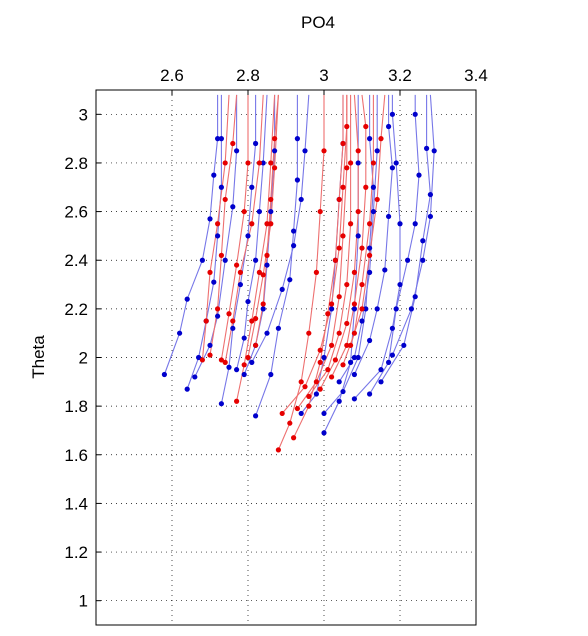 The width and height of the screenshot is (588, 636). What do you see at coordinates (83, 114) in the screenshot?
I see `y-tick-label: 3` at bounding box center [83, 114].